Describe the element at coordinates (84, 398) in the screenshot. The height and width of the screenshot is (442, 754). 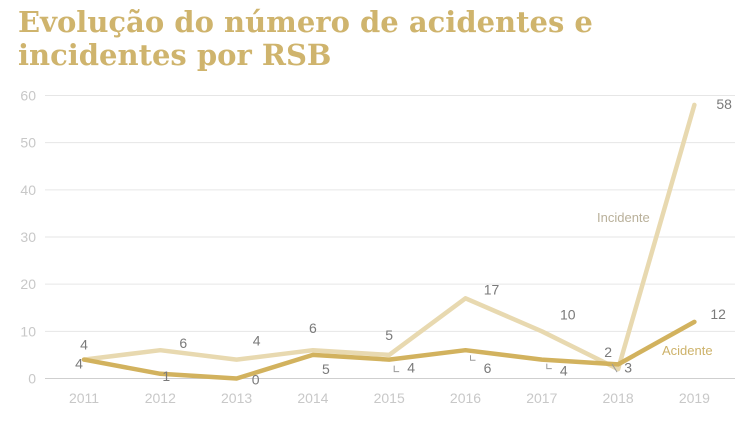
I see `x-tick-label: 2011` at that location.